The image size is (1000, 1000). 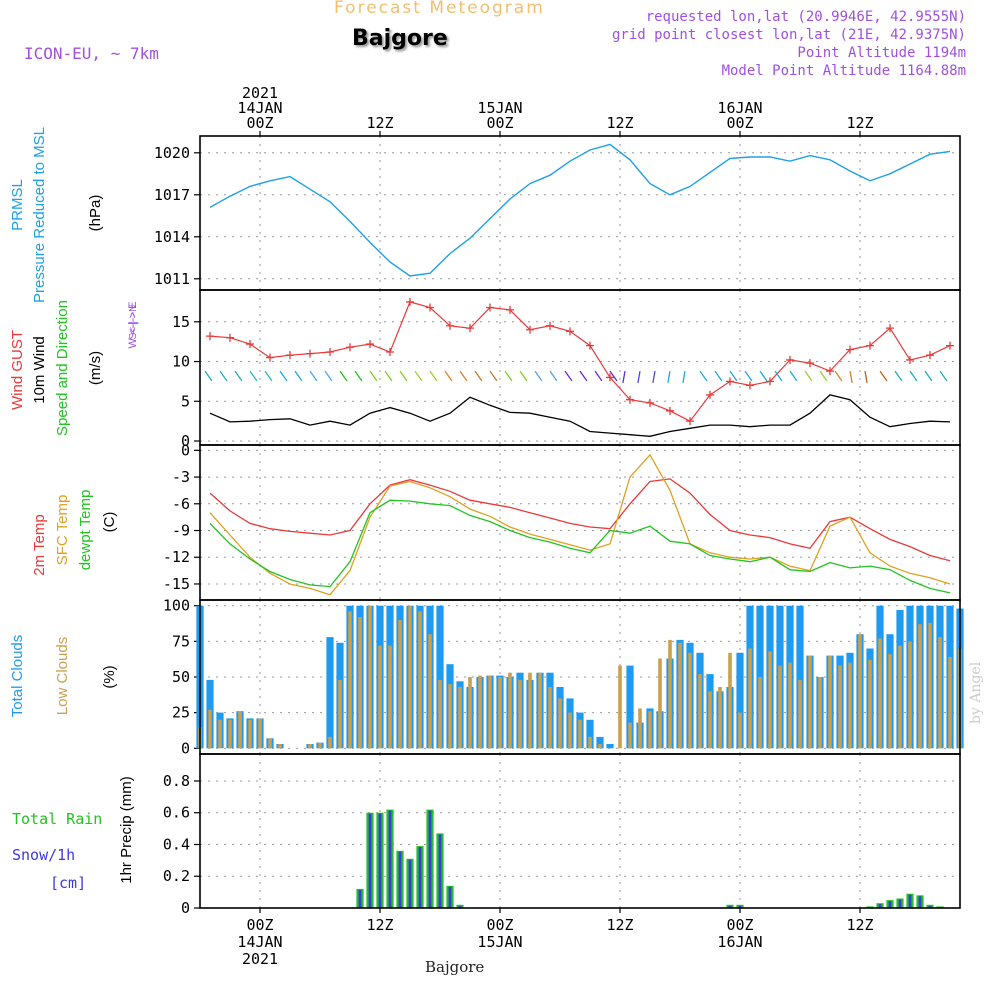 What do you see at coordinates (133, 322) in the screenshot?
I see `wind-compass-sn: S<-|->N` at bounding box center [133, 322].